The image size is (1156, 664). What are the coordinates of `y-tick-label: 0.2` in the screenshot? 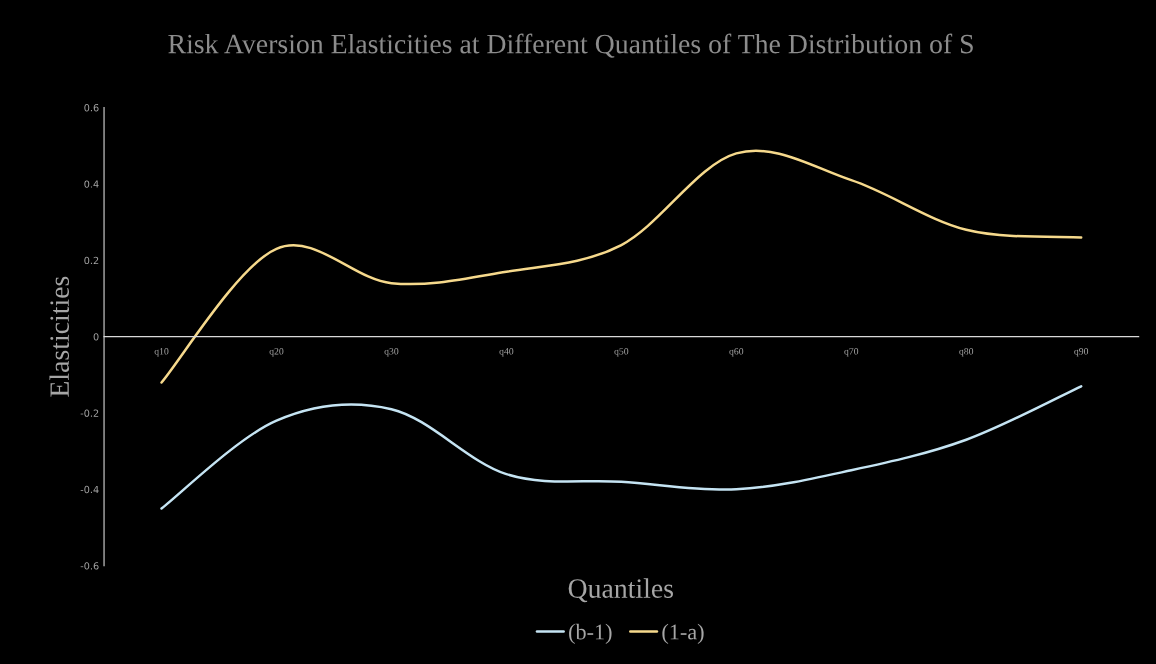 It's located at (91, 260).